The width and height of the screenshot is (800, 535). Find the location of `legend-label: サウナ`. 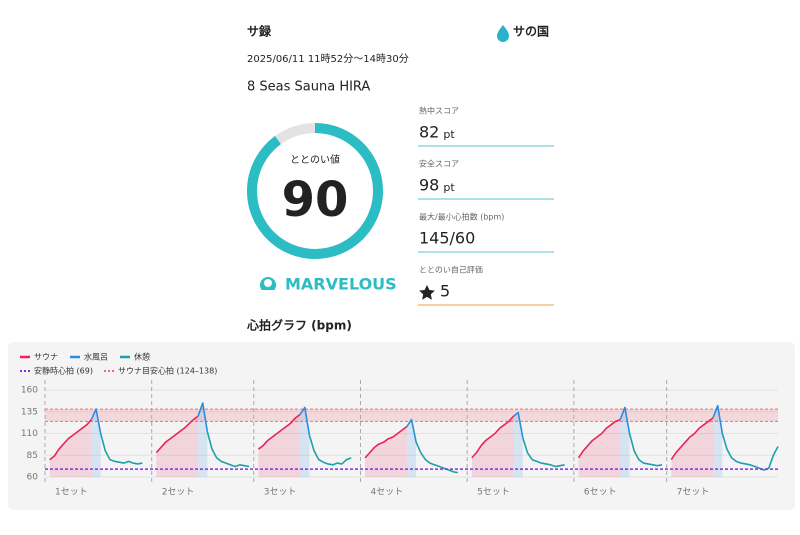

legend-label: サウナ is located at coordinates (46, 357).